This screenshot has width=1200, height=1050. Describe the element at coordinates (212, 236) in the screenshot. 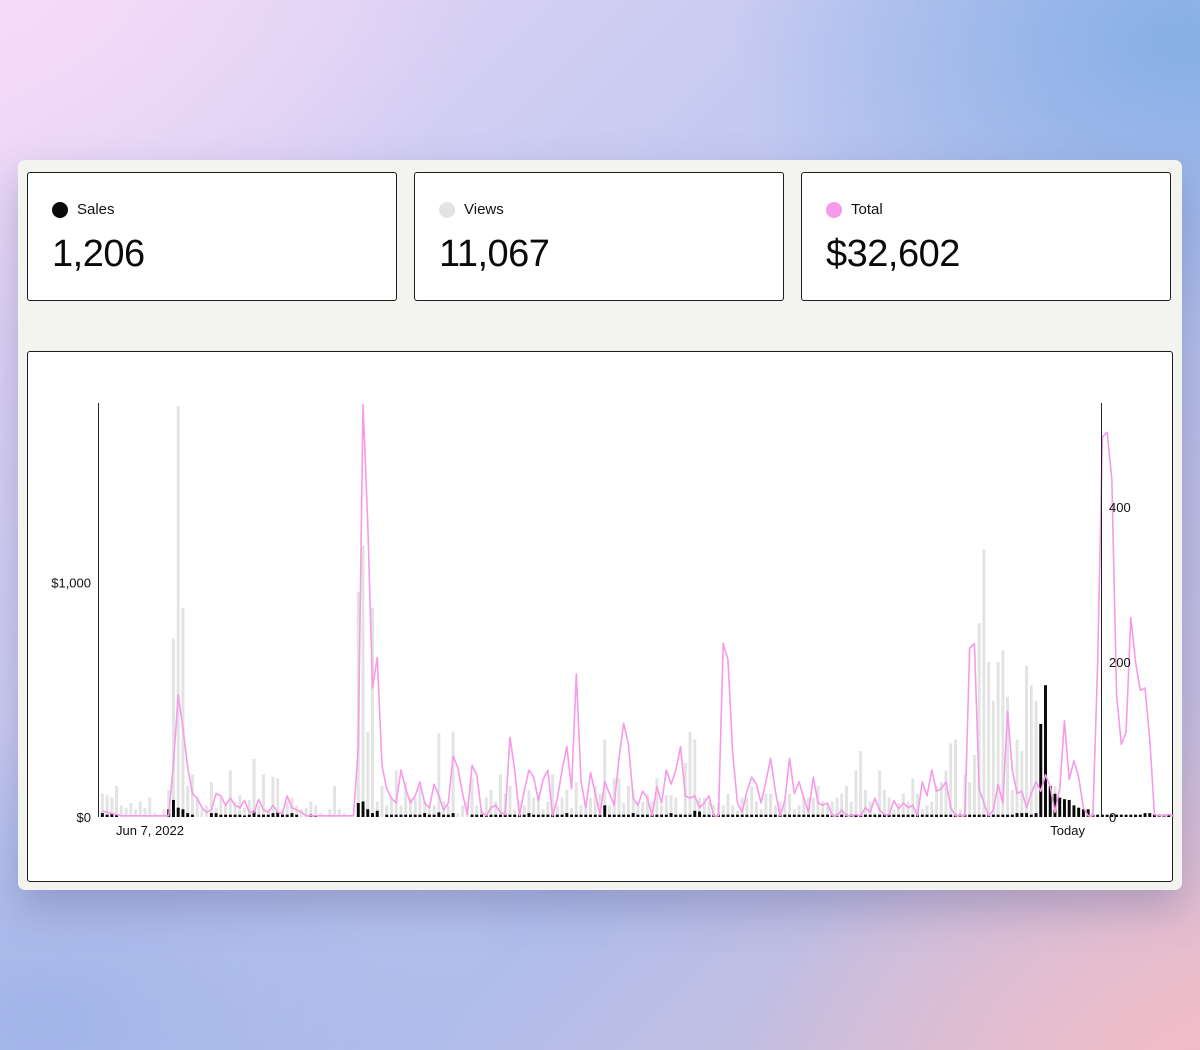

I see `stat-card-sales: Sales 1,206` at that location.